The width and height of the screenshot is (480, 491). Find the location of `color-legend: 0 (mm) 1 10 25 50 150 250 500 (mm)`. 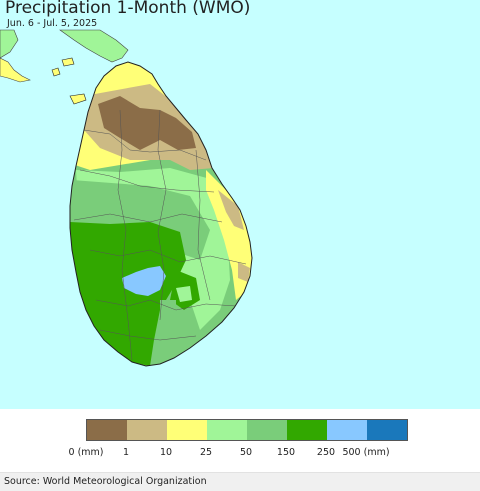

color-legend: 0 (mm) 1 10 25 50 150 250 500 (mm) is located at coordinates (240, 439).